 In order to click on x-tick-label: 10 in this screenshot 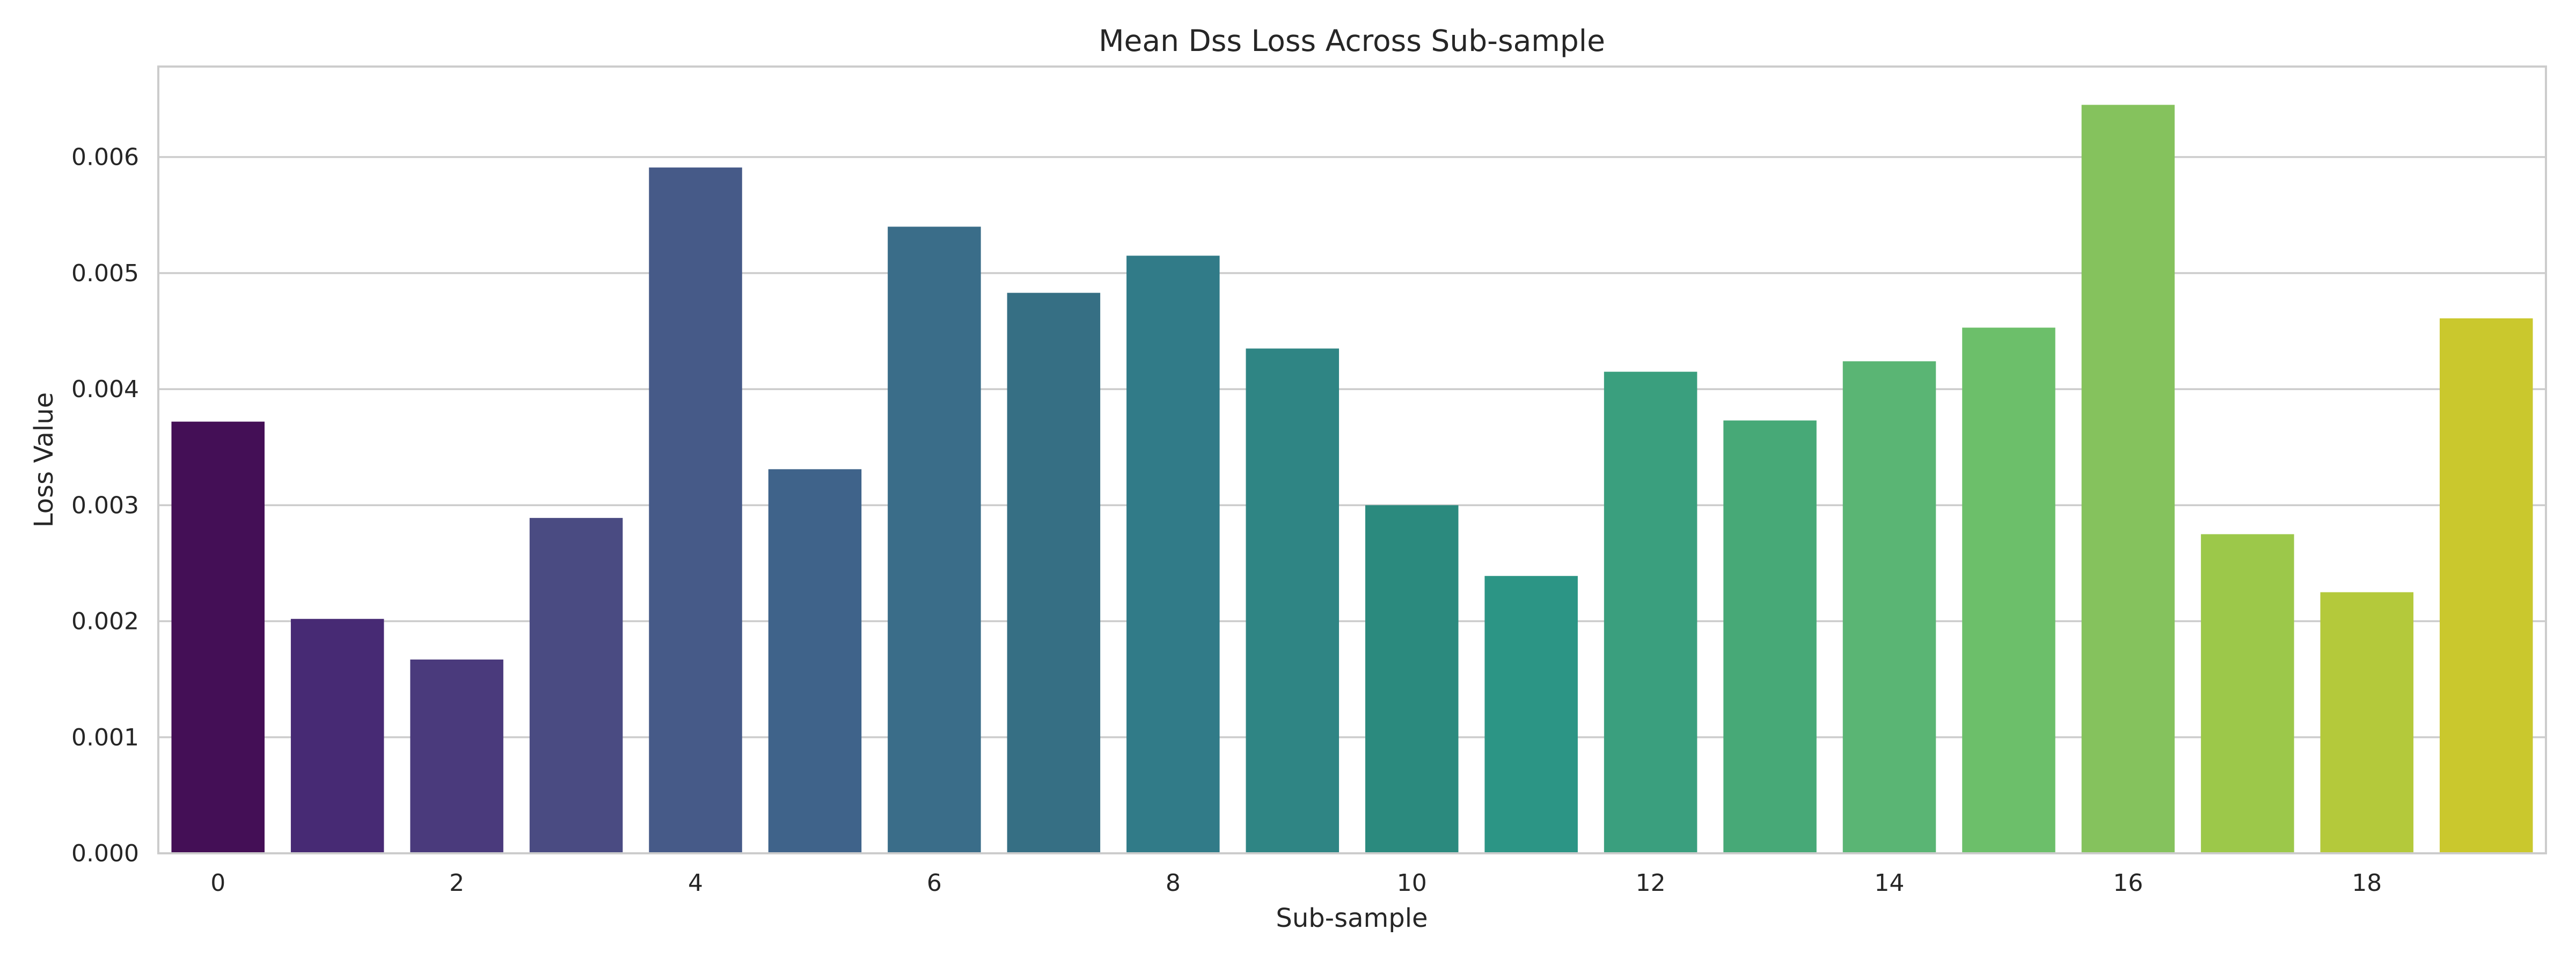, I will do `click(1412, 883)`.